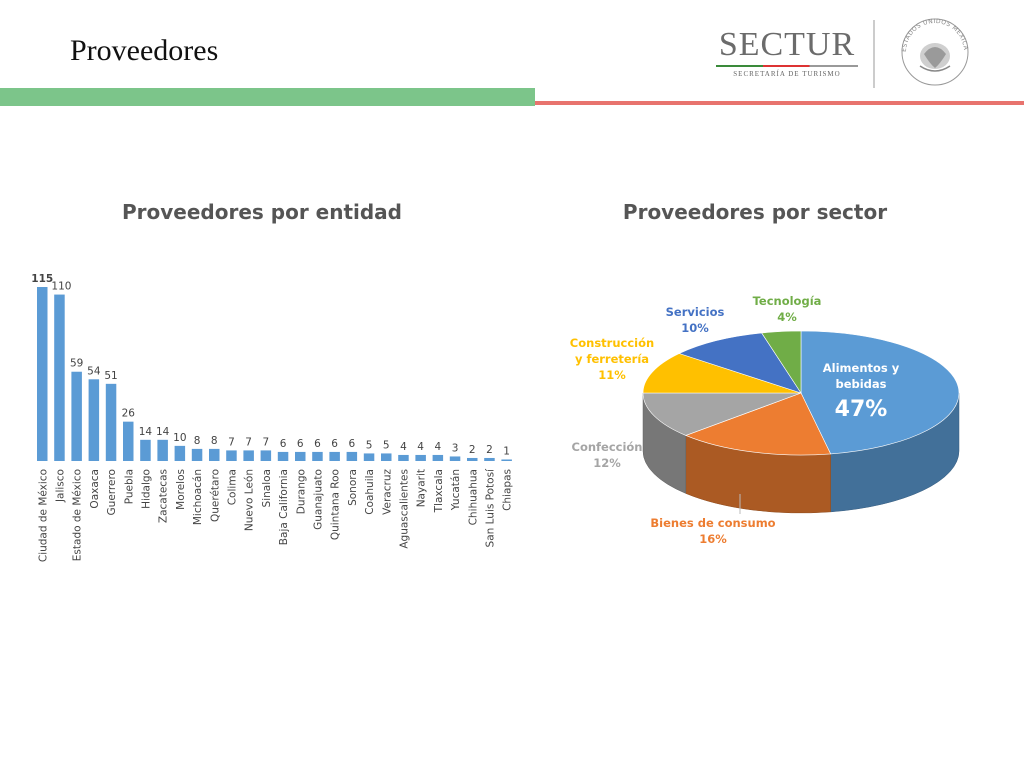  I want to click on bar-value-label: 8, so click(197, 441).